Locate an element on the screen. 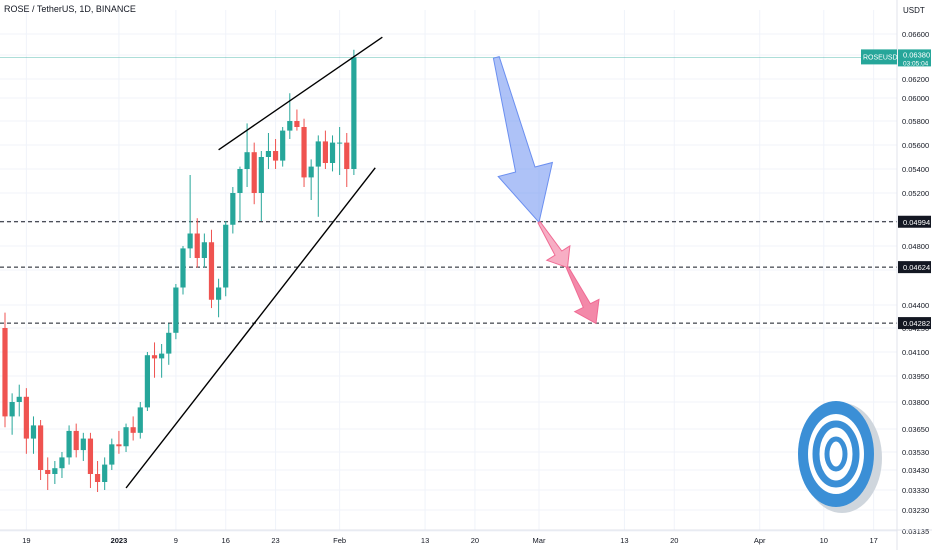 The width and height of the screenshot is (932, 550). y-tick-label: 0.04800 is located at coordinates (915, 246).